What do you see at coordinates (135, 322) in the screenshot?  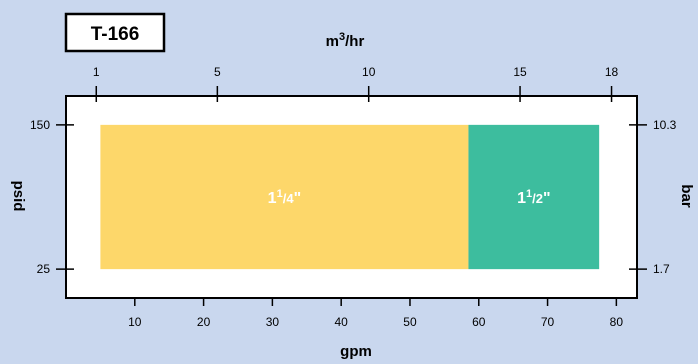 I see `x-bottom-tick-label: 10` at bounding box center [135, 322].